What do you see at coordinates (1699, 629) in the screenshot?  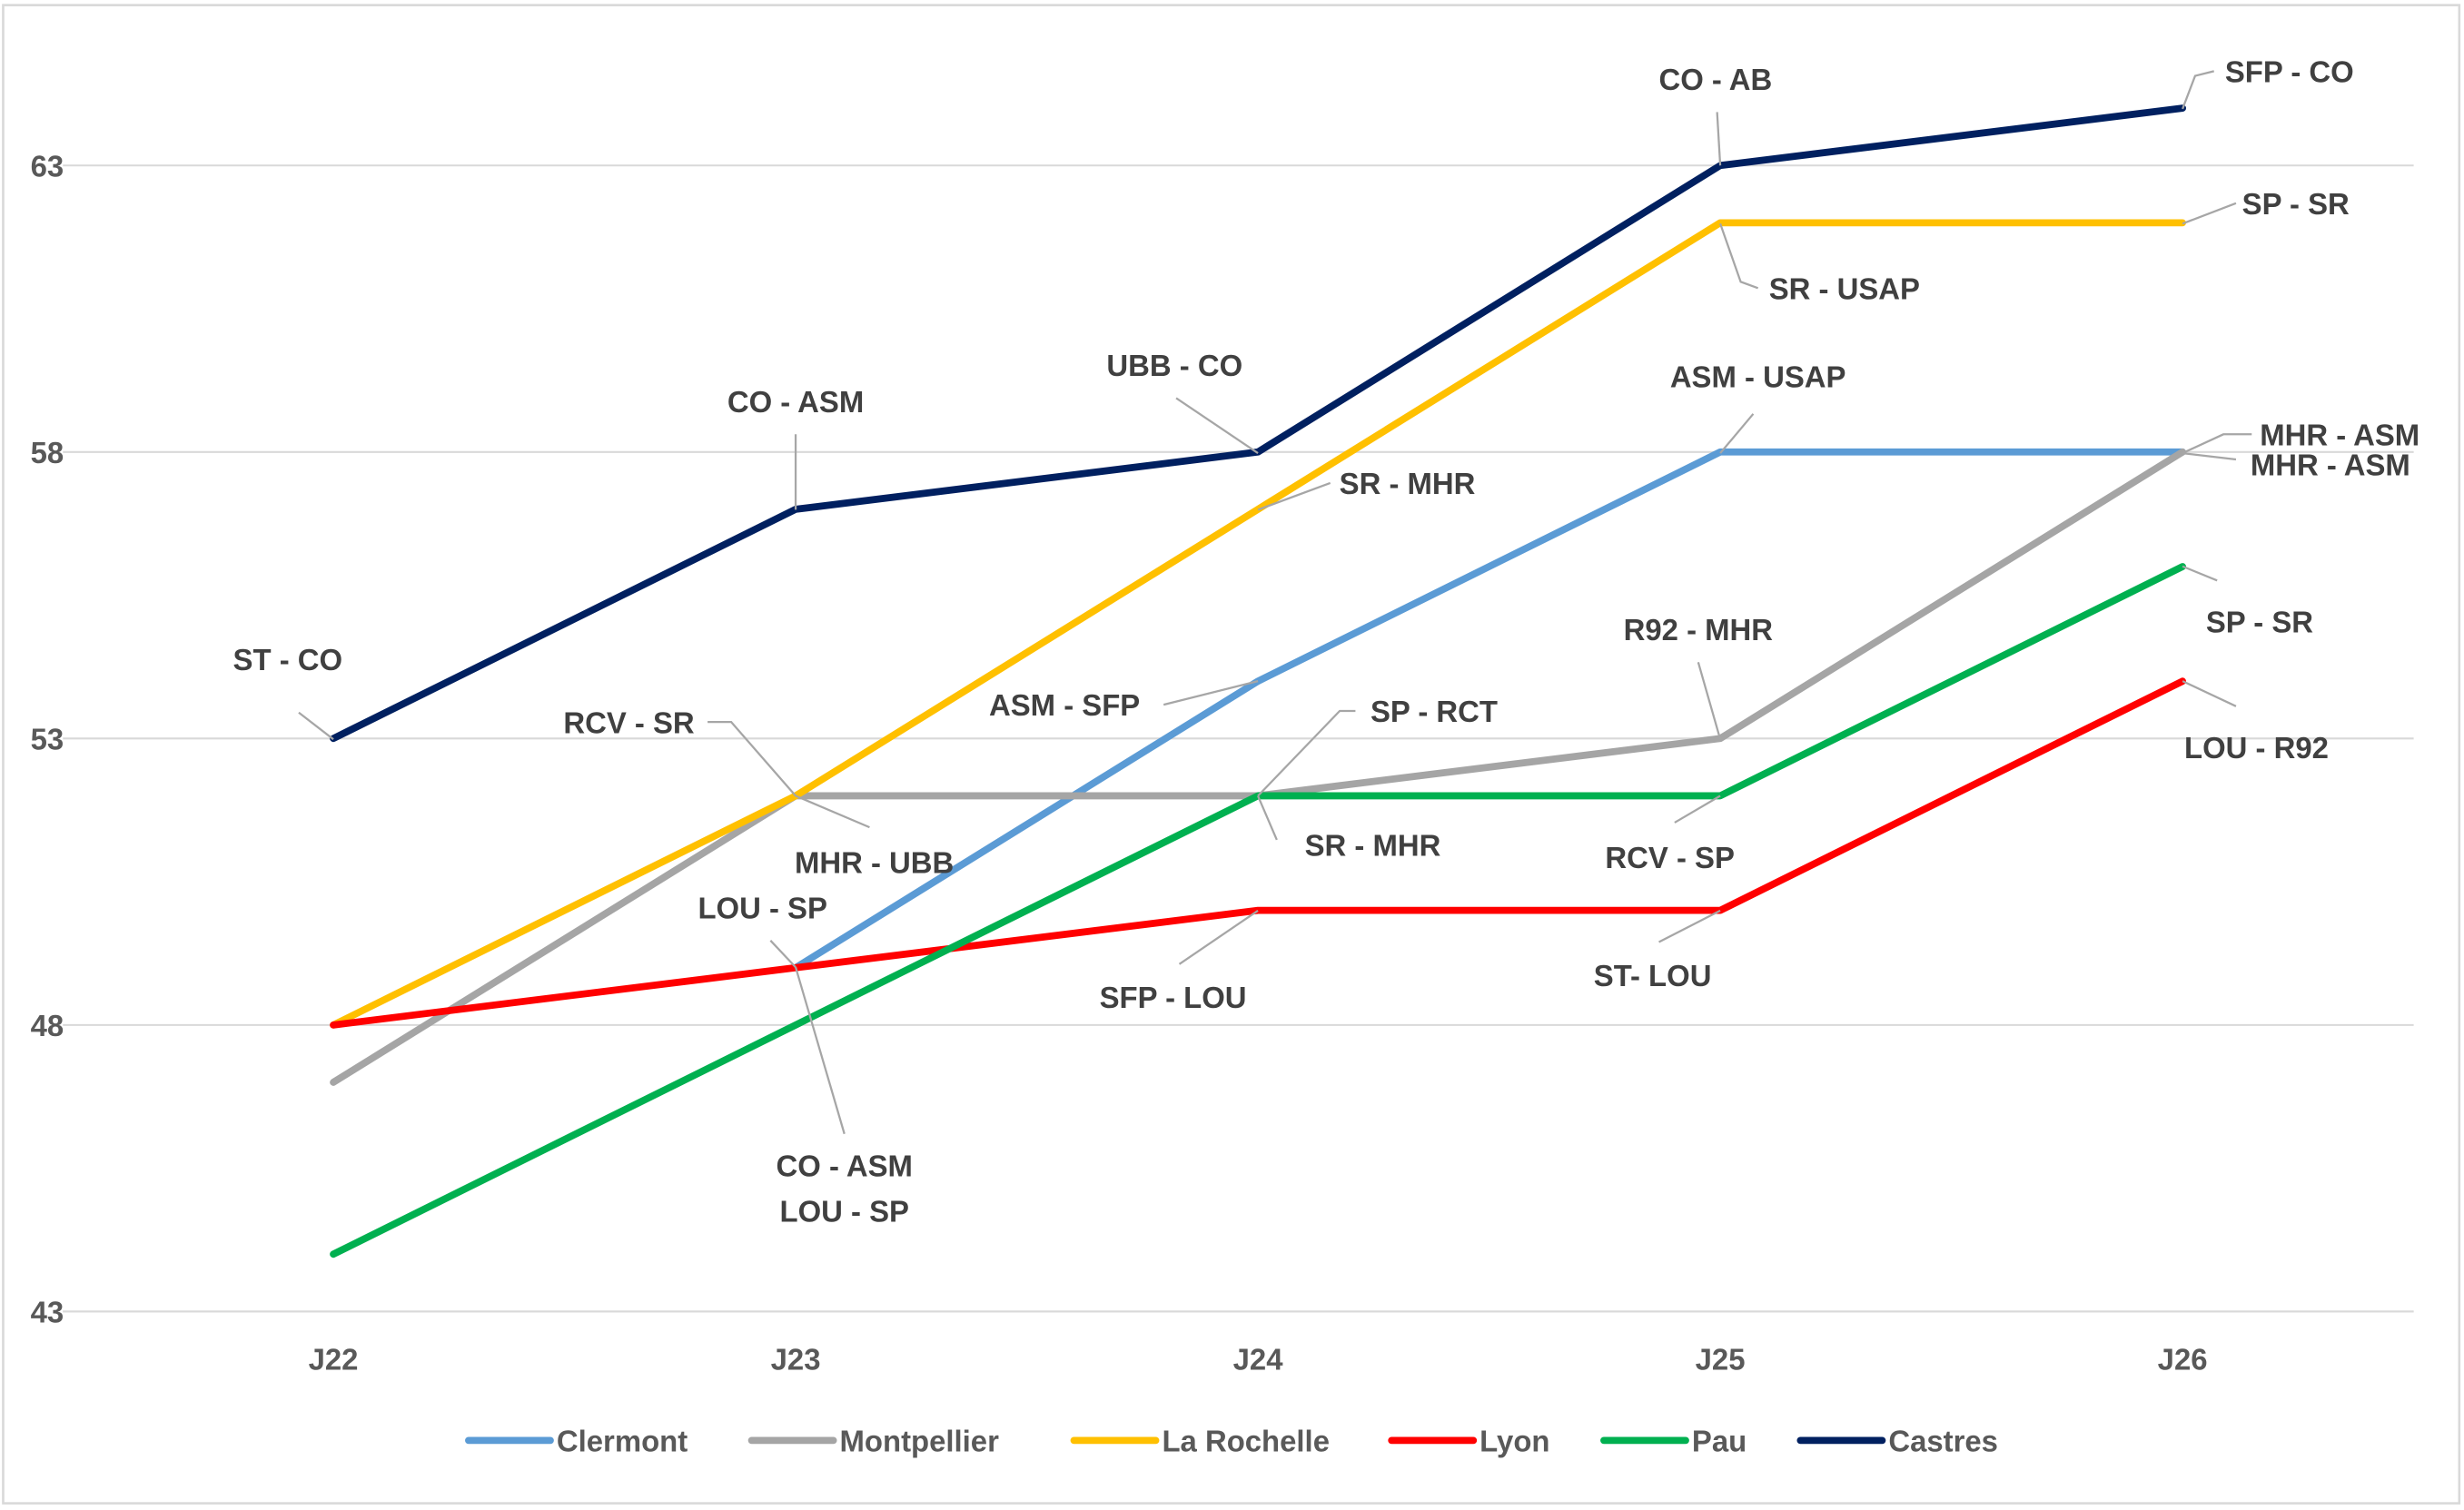 I see `annotation-label: R92 - MHR` at bounding box center [1699, 629].